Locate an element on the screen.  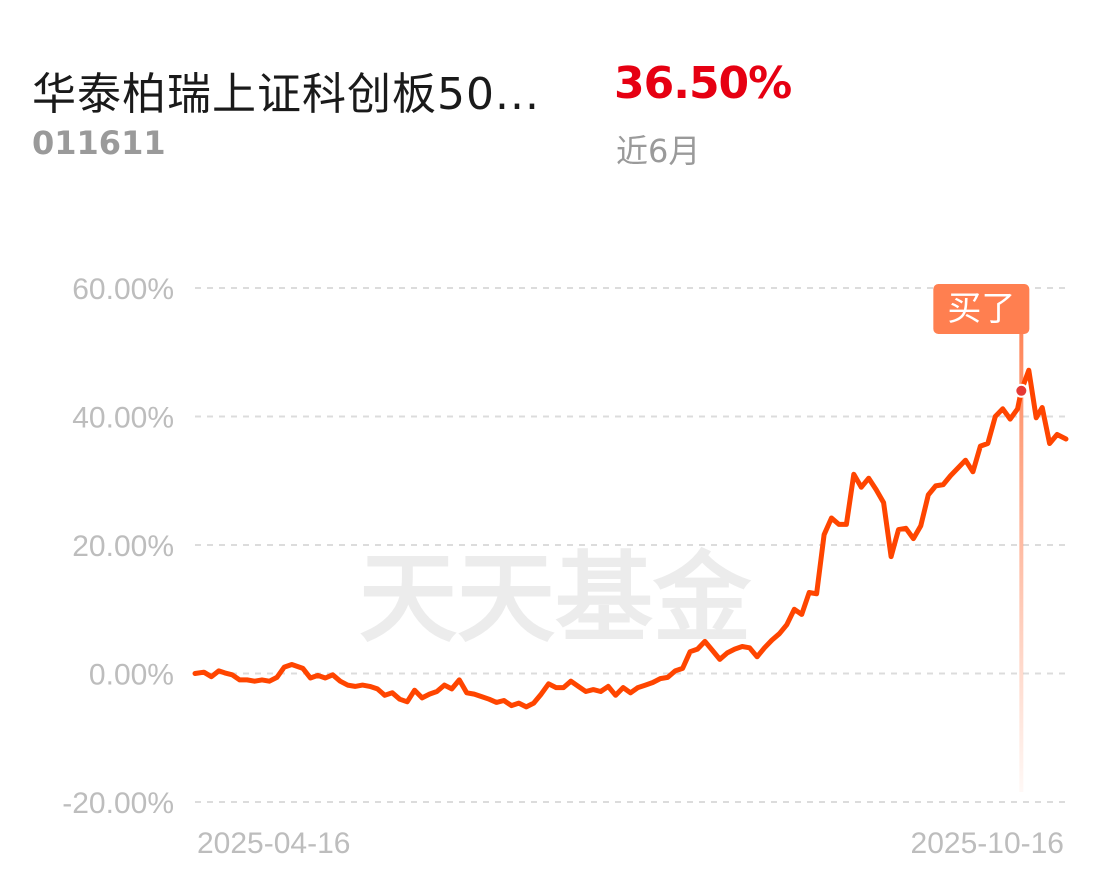
y-tick-label: 20.00% is located at coordinates (123, 546).